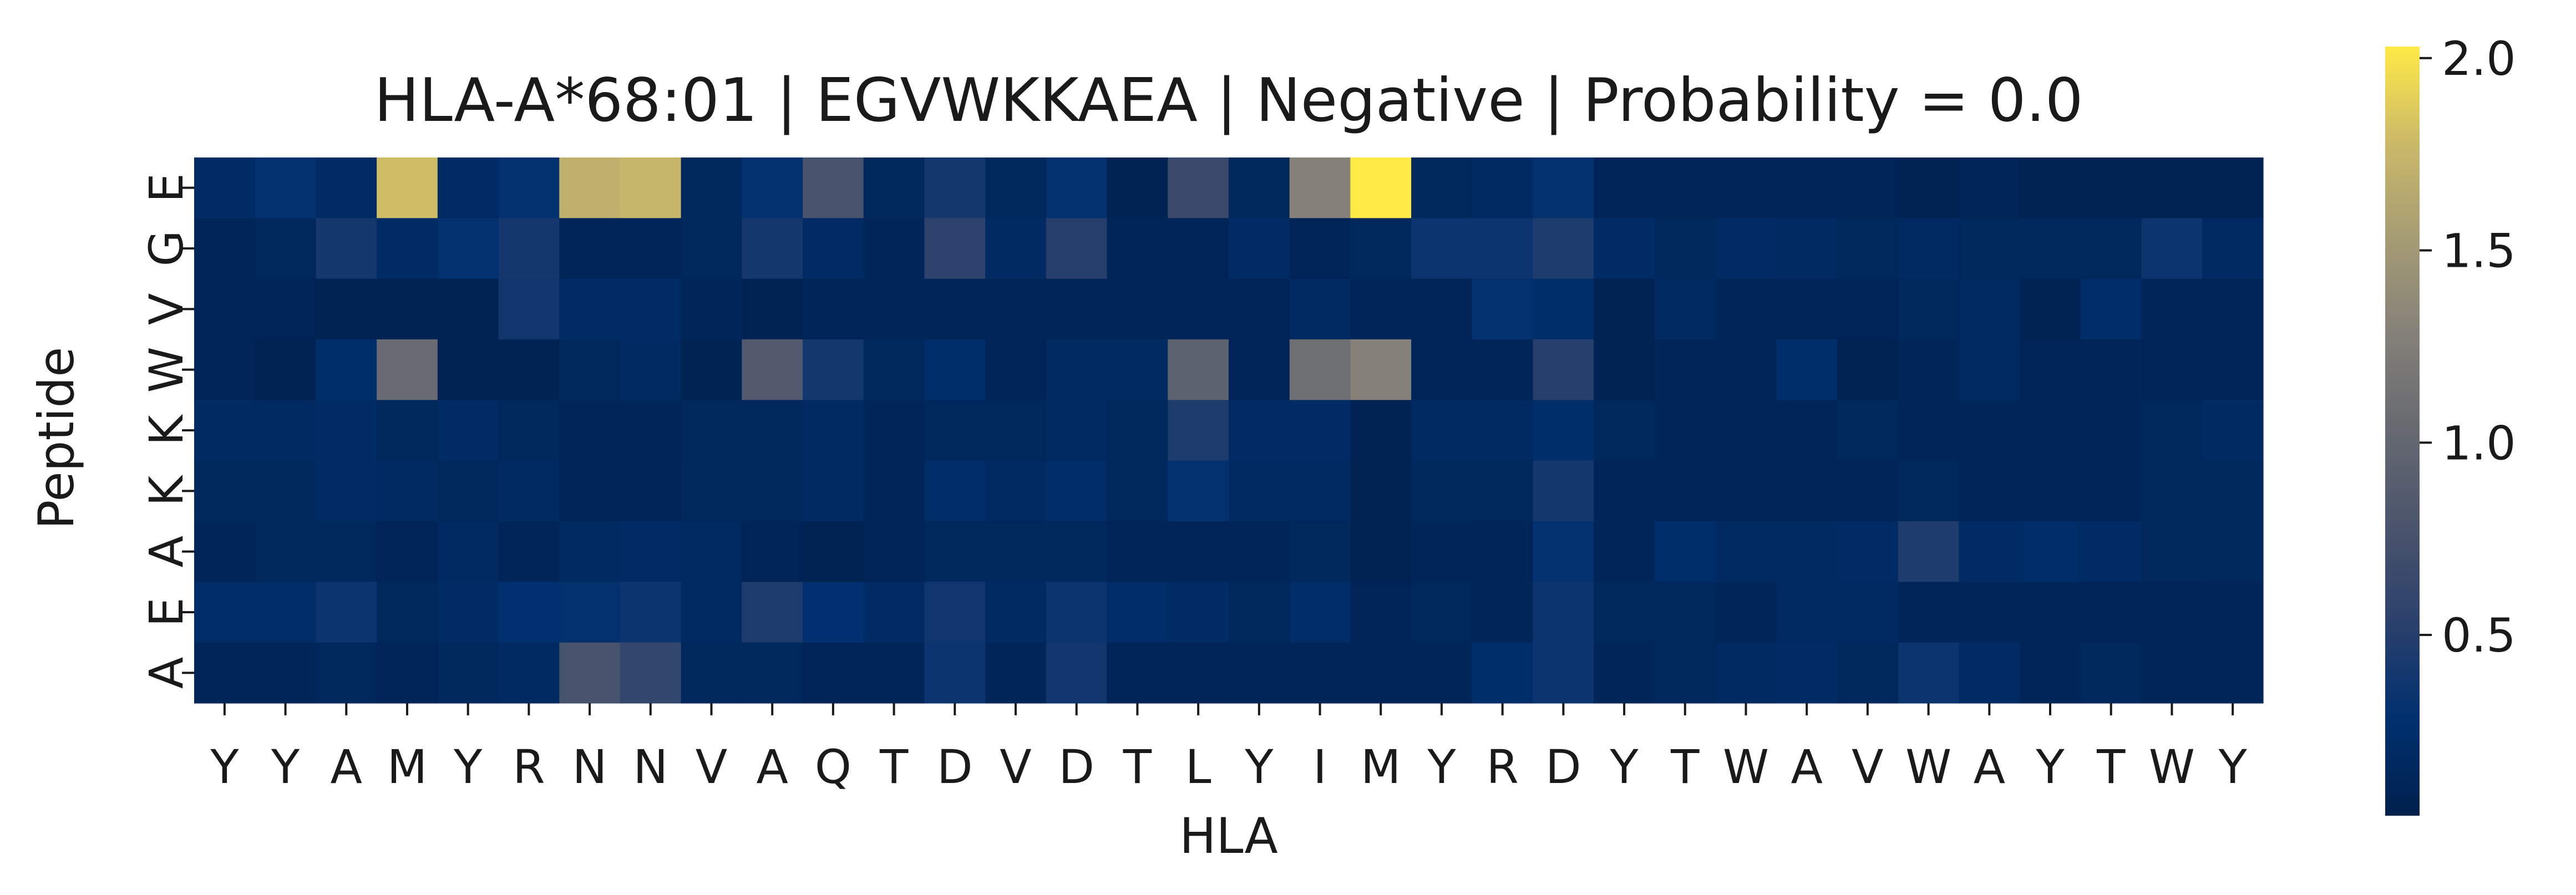 This screenshot has height=895, width=2576. Describe the element at coordinates (894, 767) in the screenshot. I see `x-tick-label: T` at that location.